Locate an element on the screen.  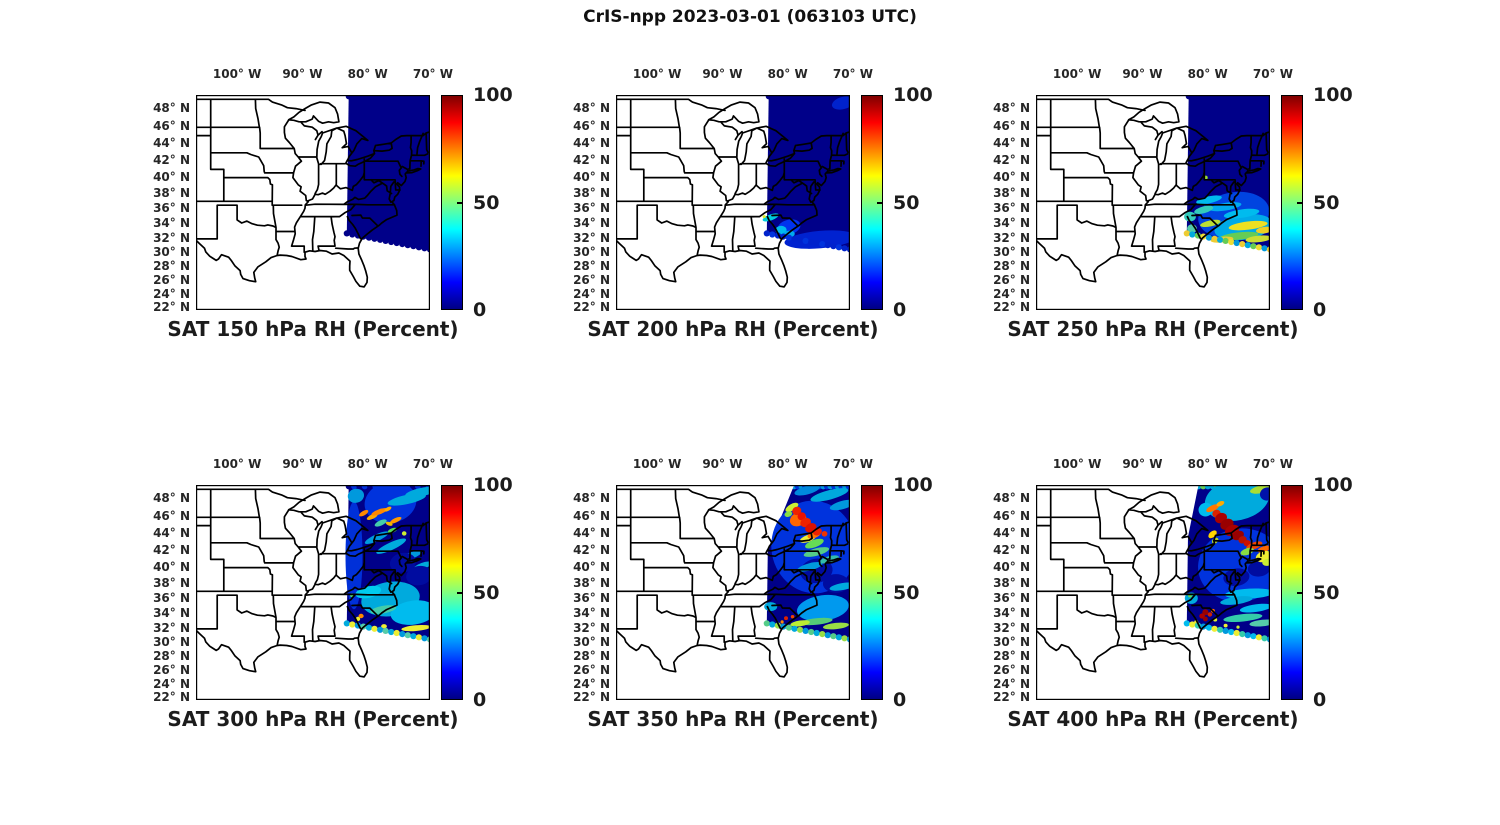
lat-tick-label: 48° N is located at coordinates (171, 497).